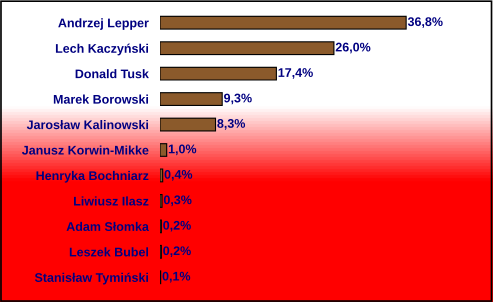  Describe the element at coordinates (111, 201) in the screenshot. I see `y-tick-label: Liwiusz Ilasz` at that location.